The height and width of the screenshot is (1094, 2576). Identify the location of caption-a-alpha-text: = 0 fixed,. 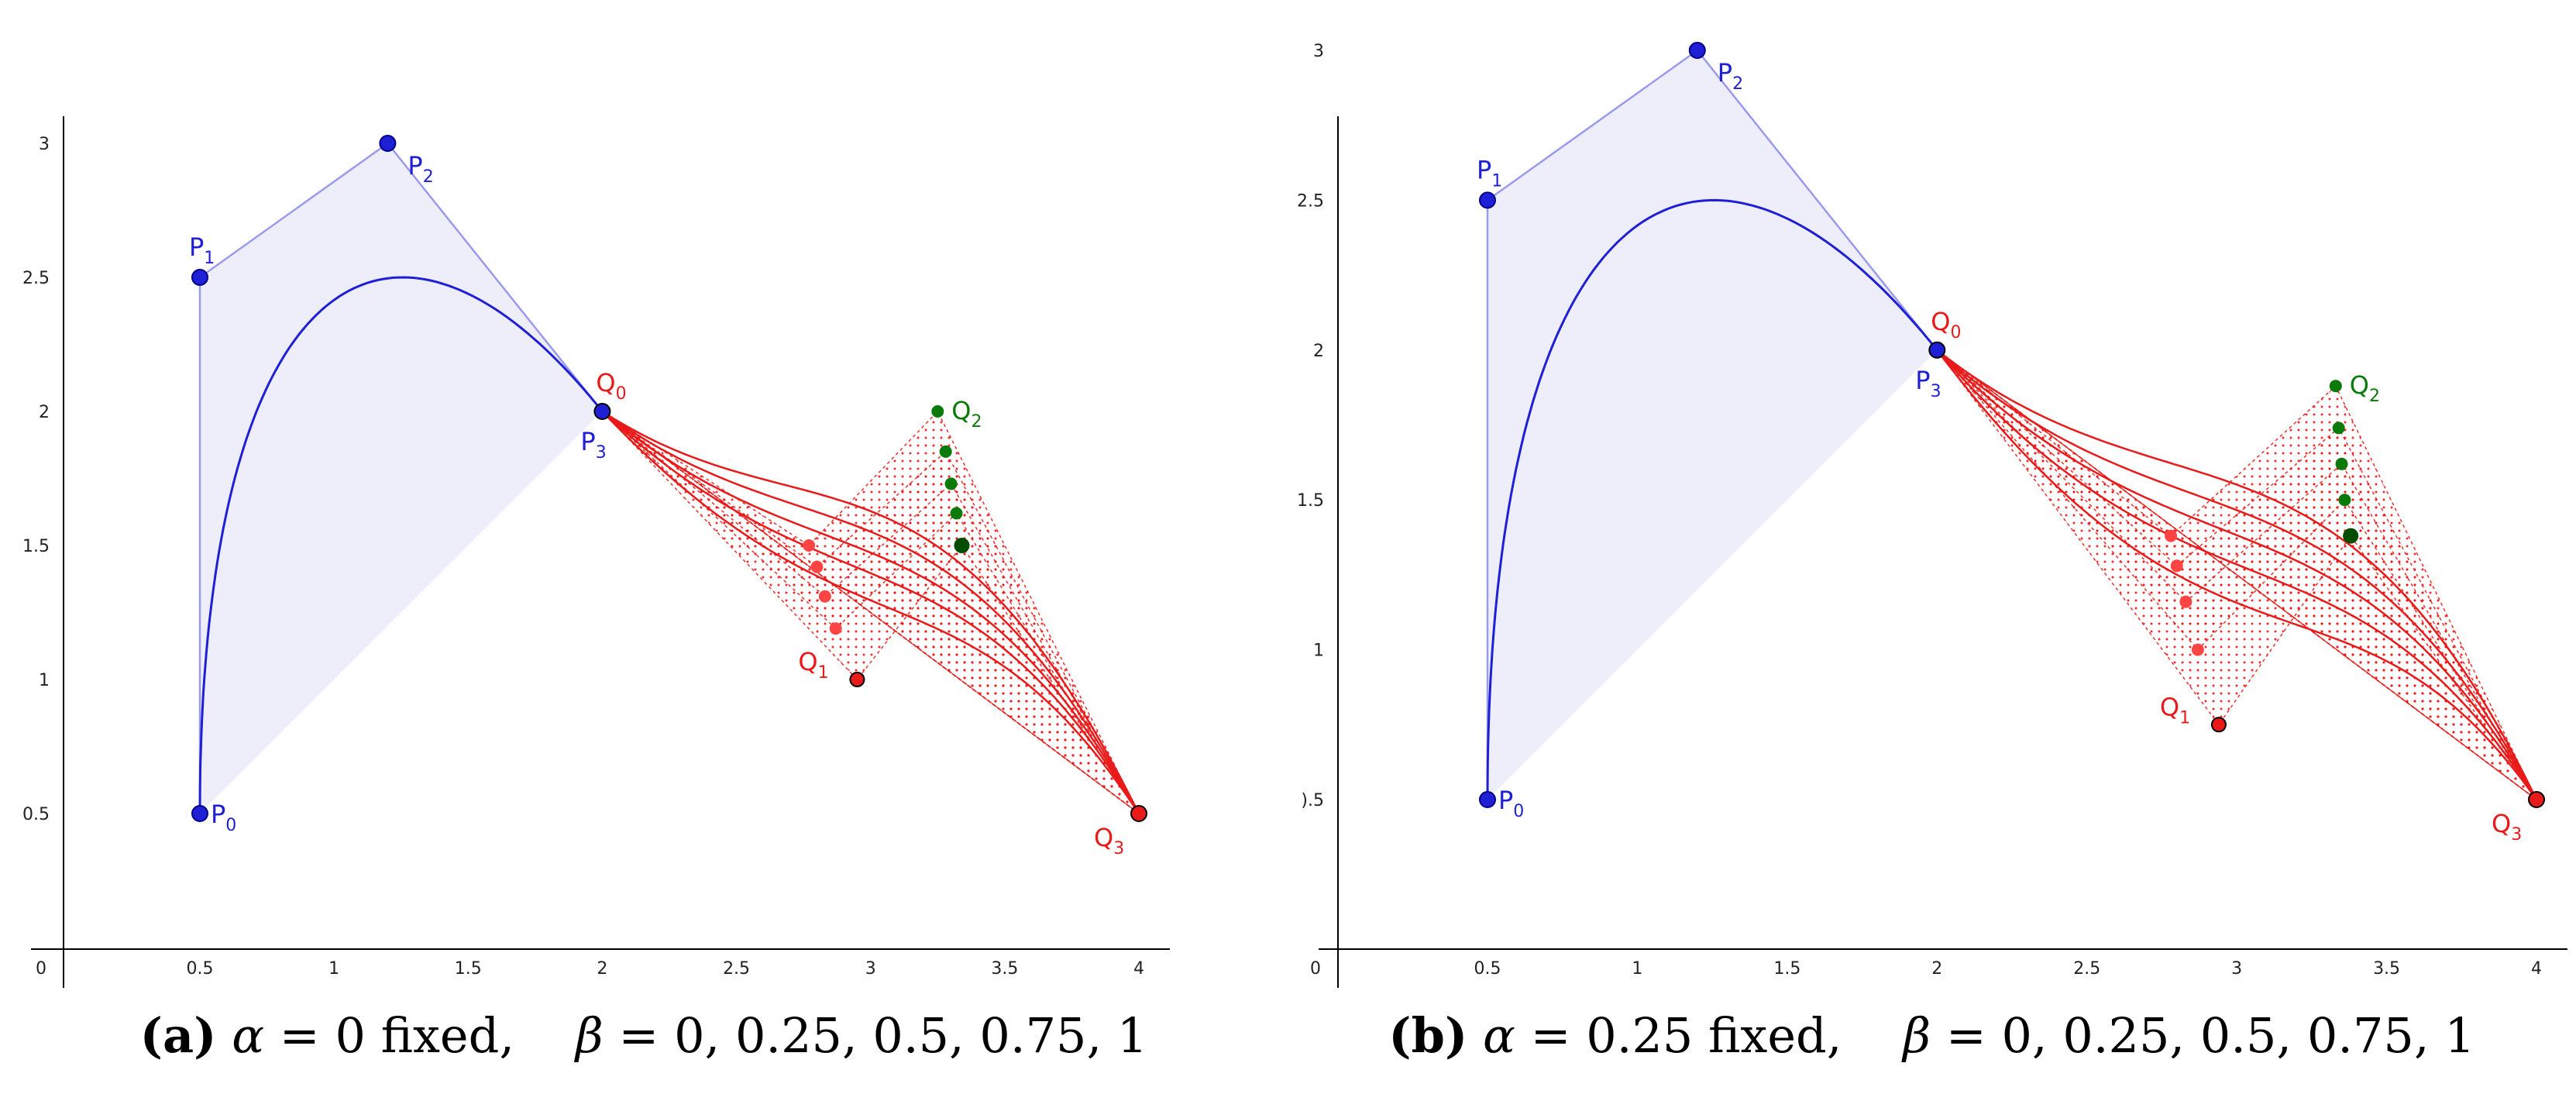
(389, 1035).